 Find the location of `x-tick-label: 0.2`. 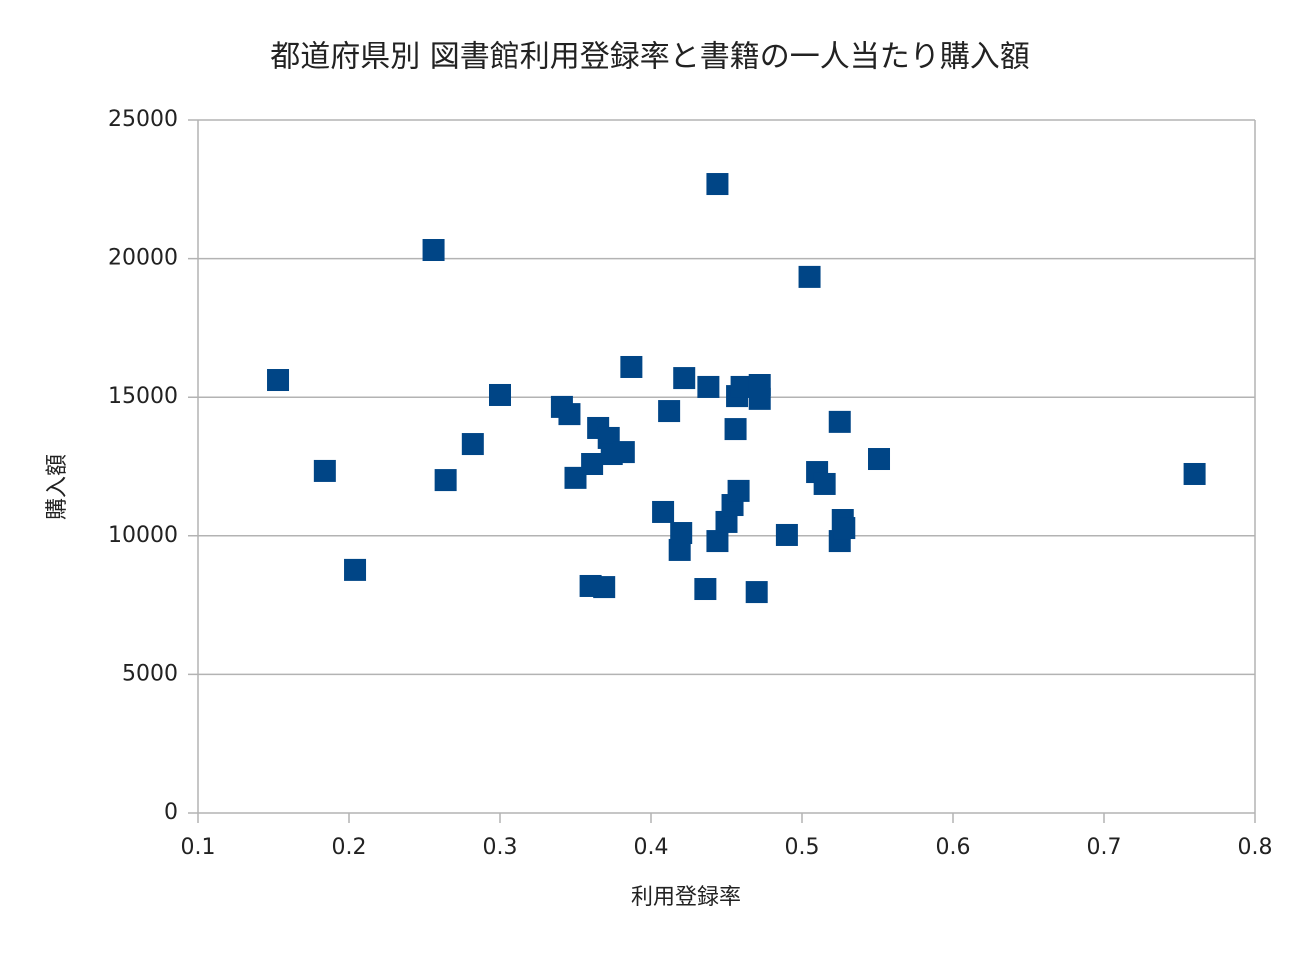

x-tick-label: 0.2 is located at coordinates (349, 847).